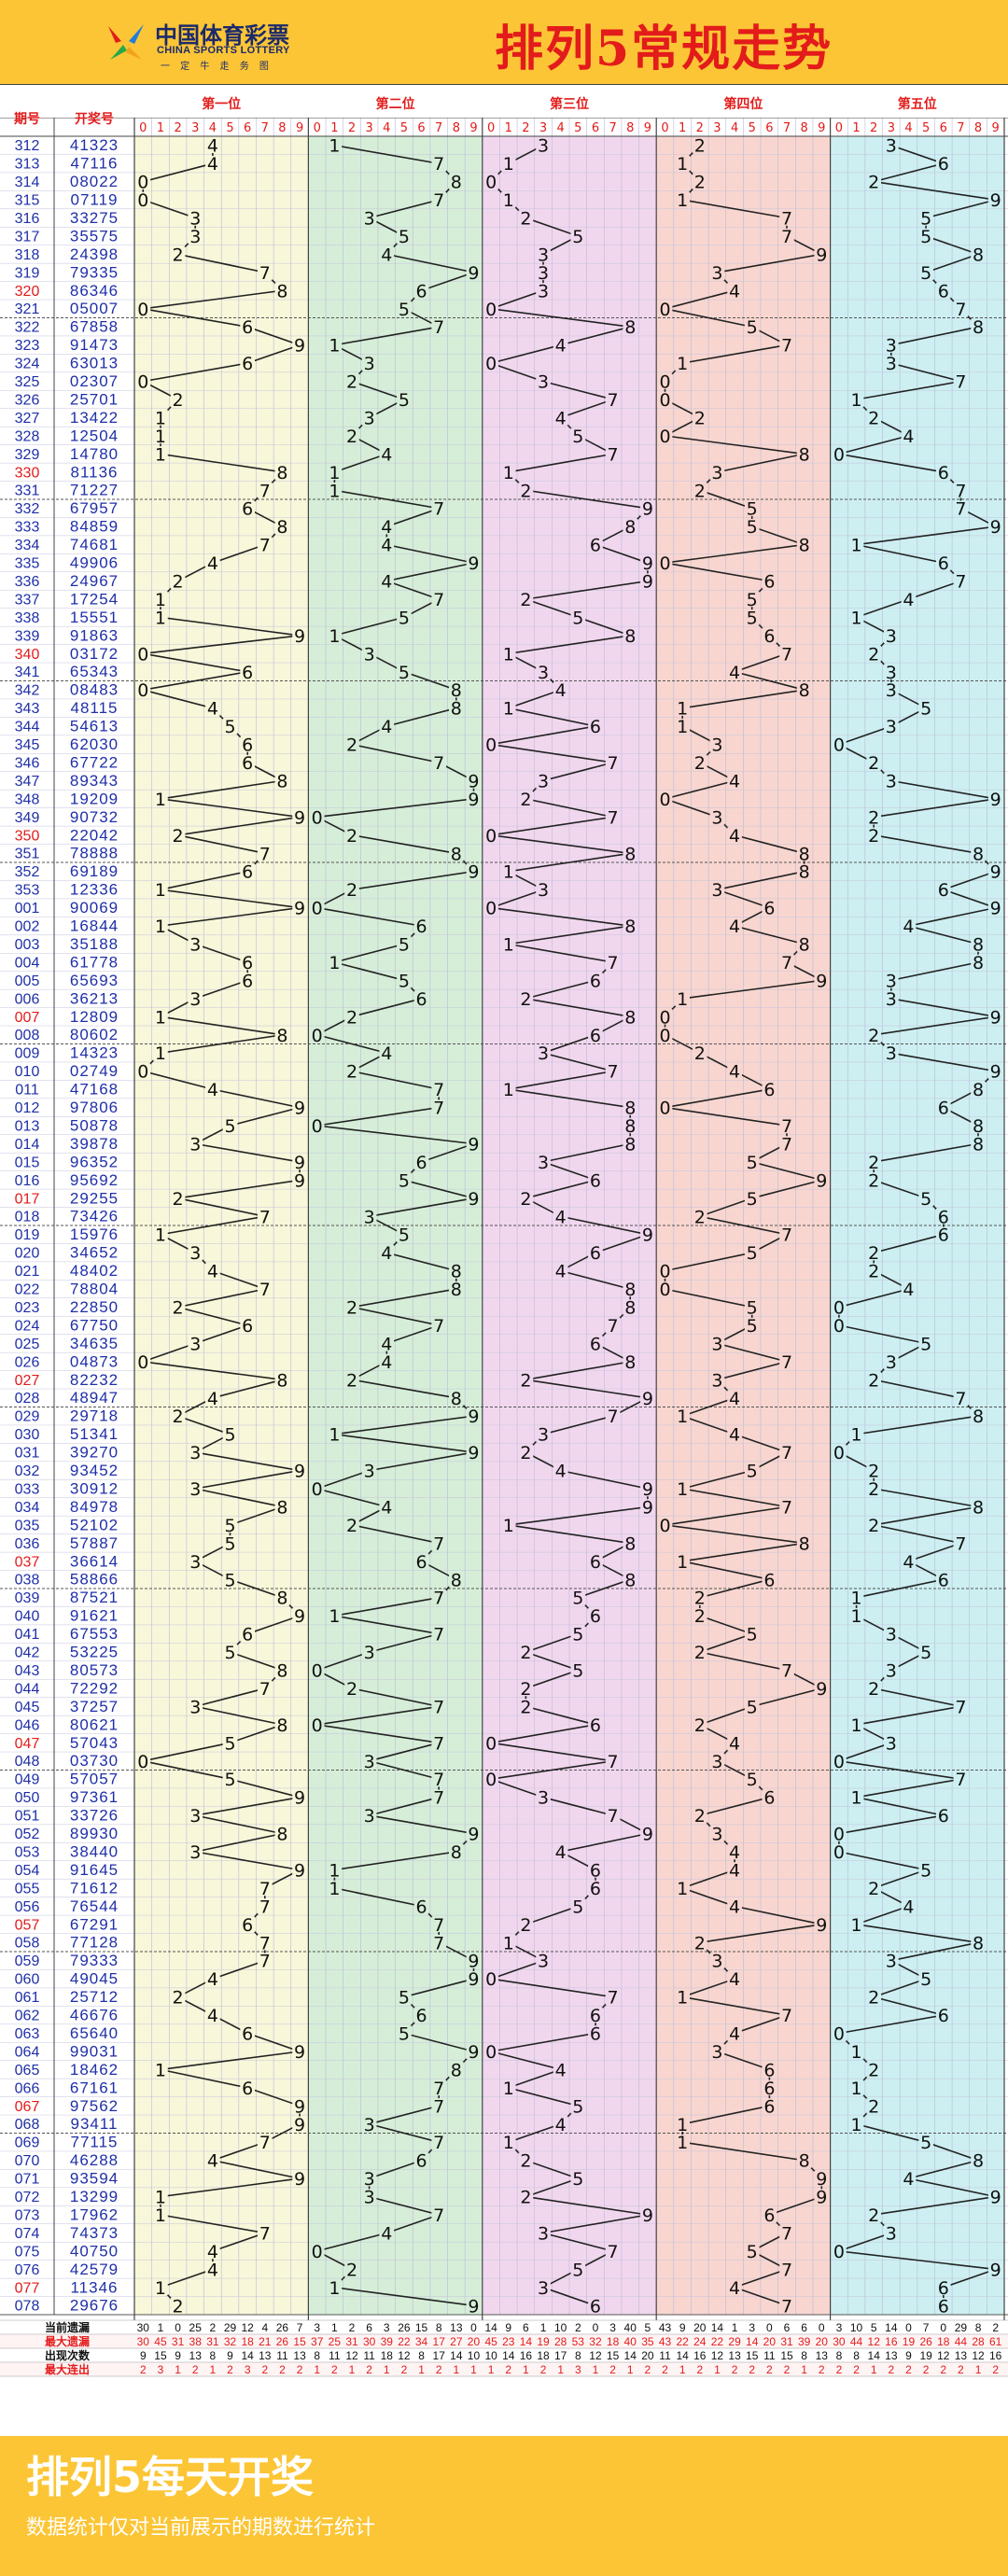 The height and width of the screenshot is (2576, 1008). I want to click on digit-header: 1, so click(160, 128).